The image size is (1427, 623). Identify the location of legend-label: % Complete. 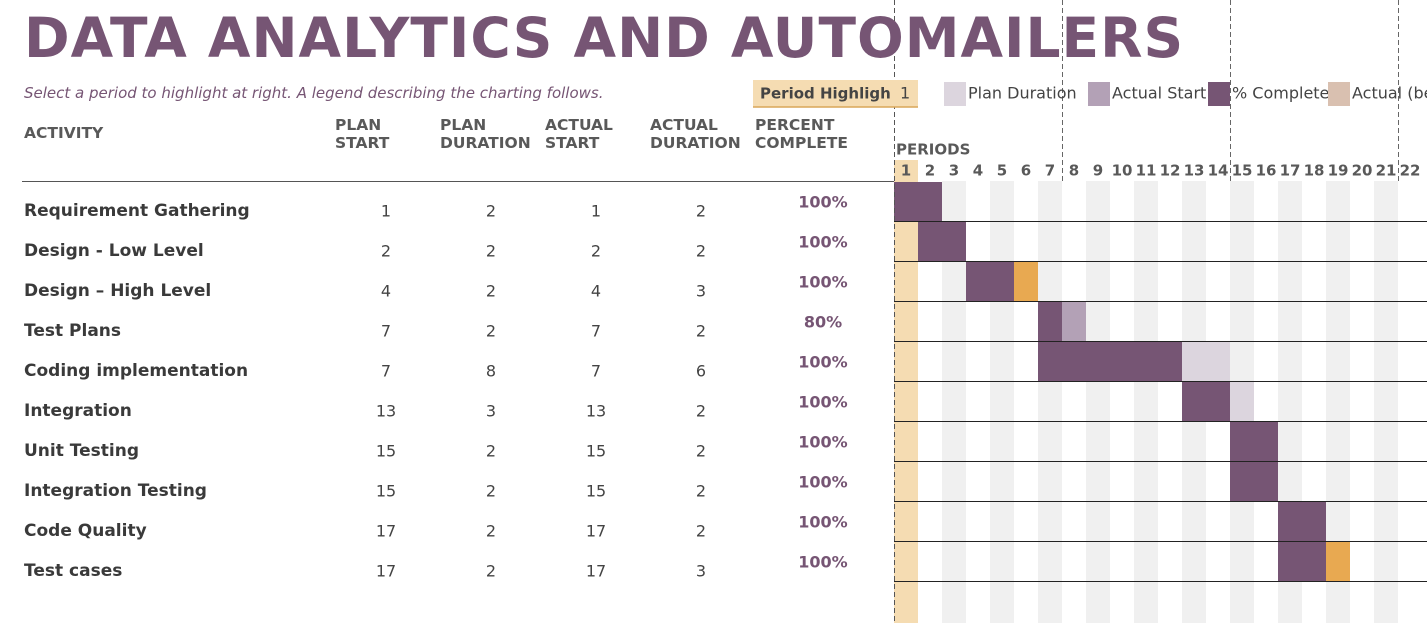
(1280, 93).